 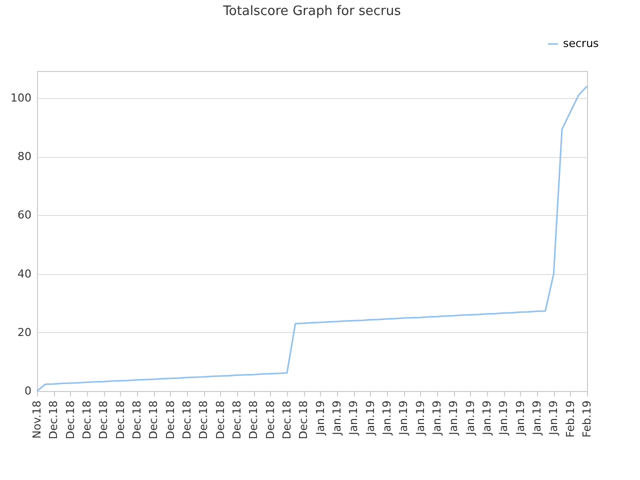 I want to click on chart-title: Totalscore Graph for secrus, so click(x=312, y=11).